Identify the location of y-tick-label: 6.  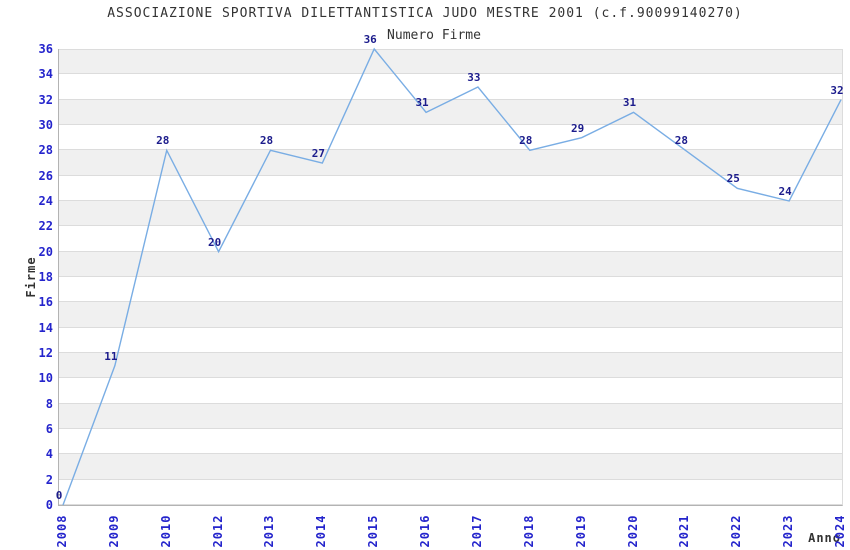
(49, 429).